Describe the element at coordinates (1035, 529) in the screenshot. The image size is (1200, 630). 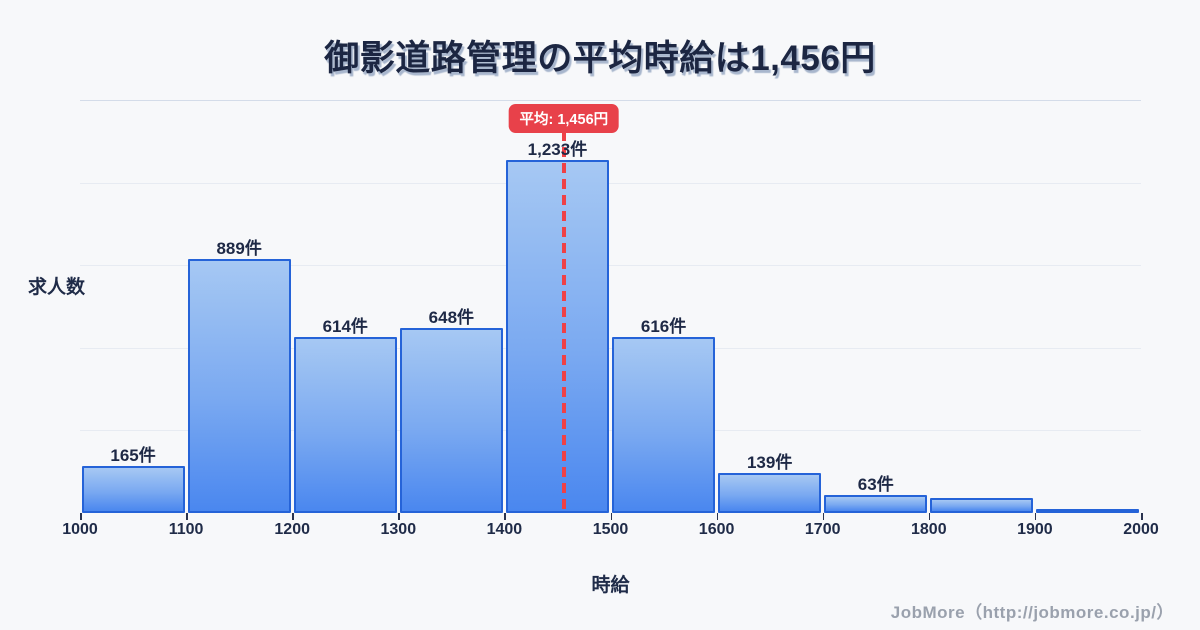
I see `x-axis-tick-label: 1900` at that location.